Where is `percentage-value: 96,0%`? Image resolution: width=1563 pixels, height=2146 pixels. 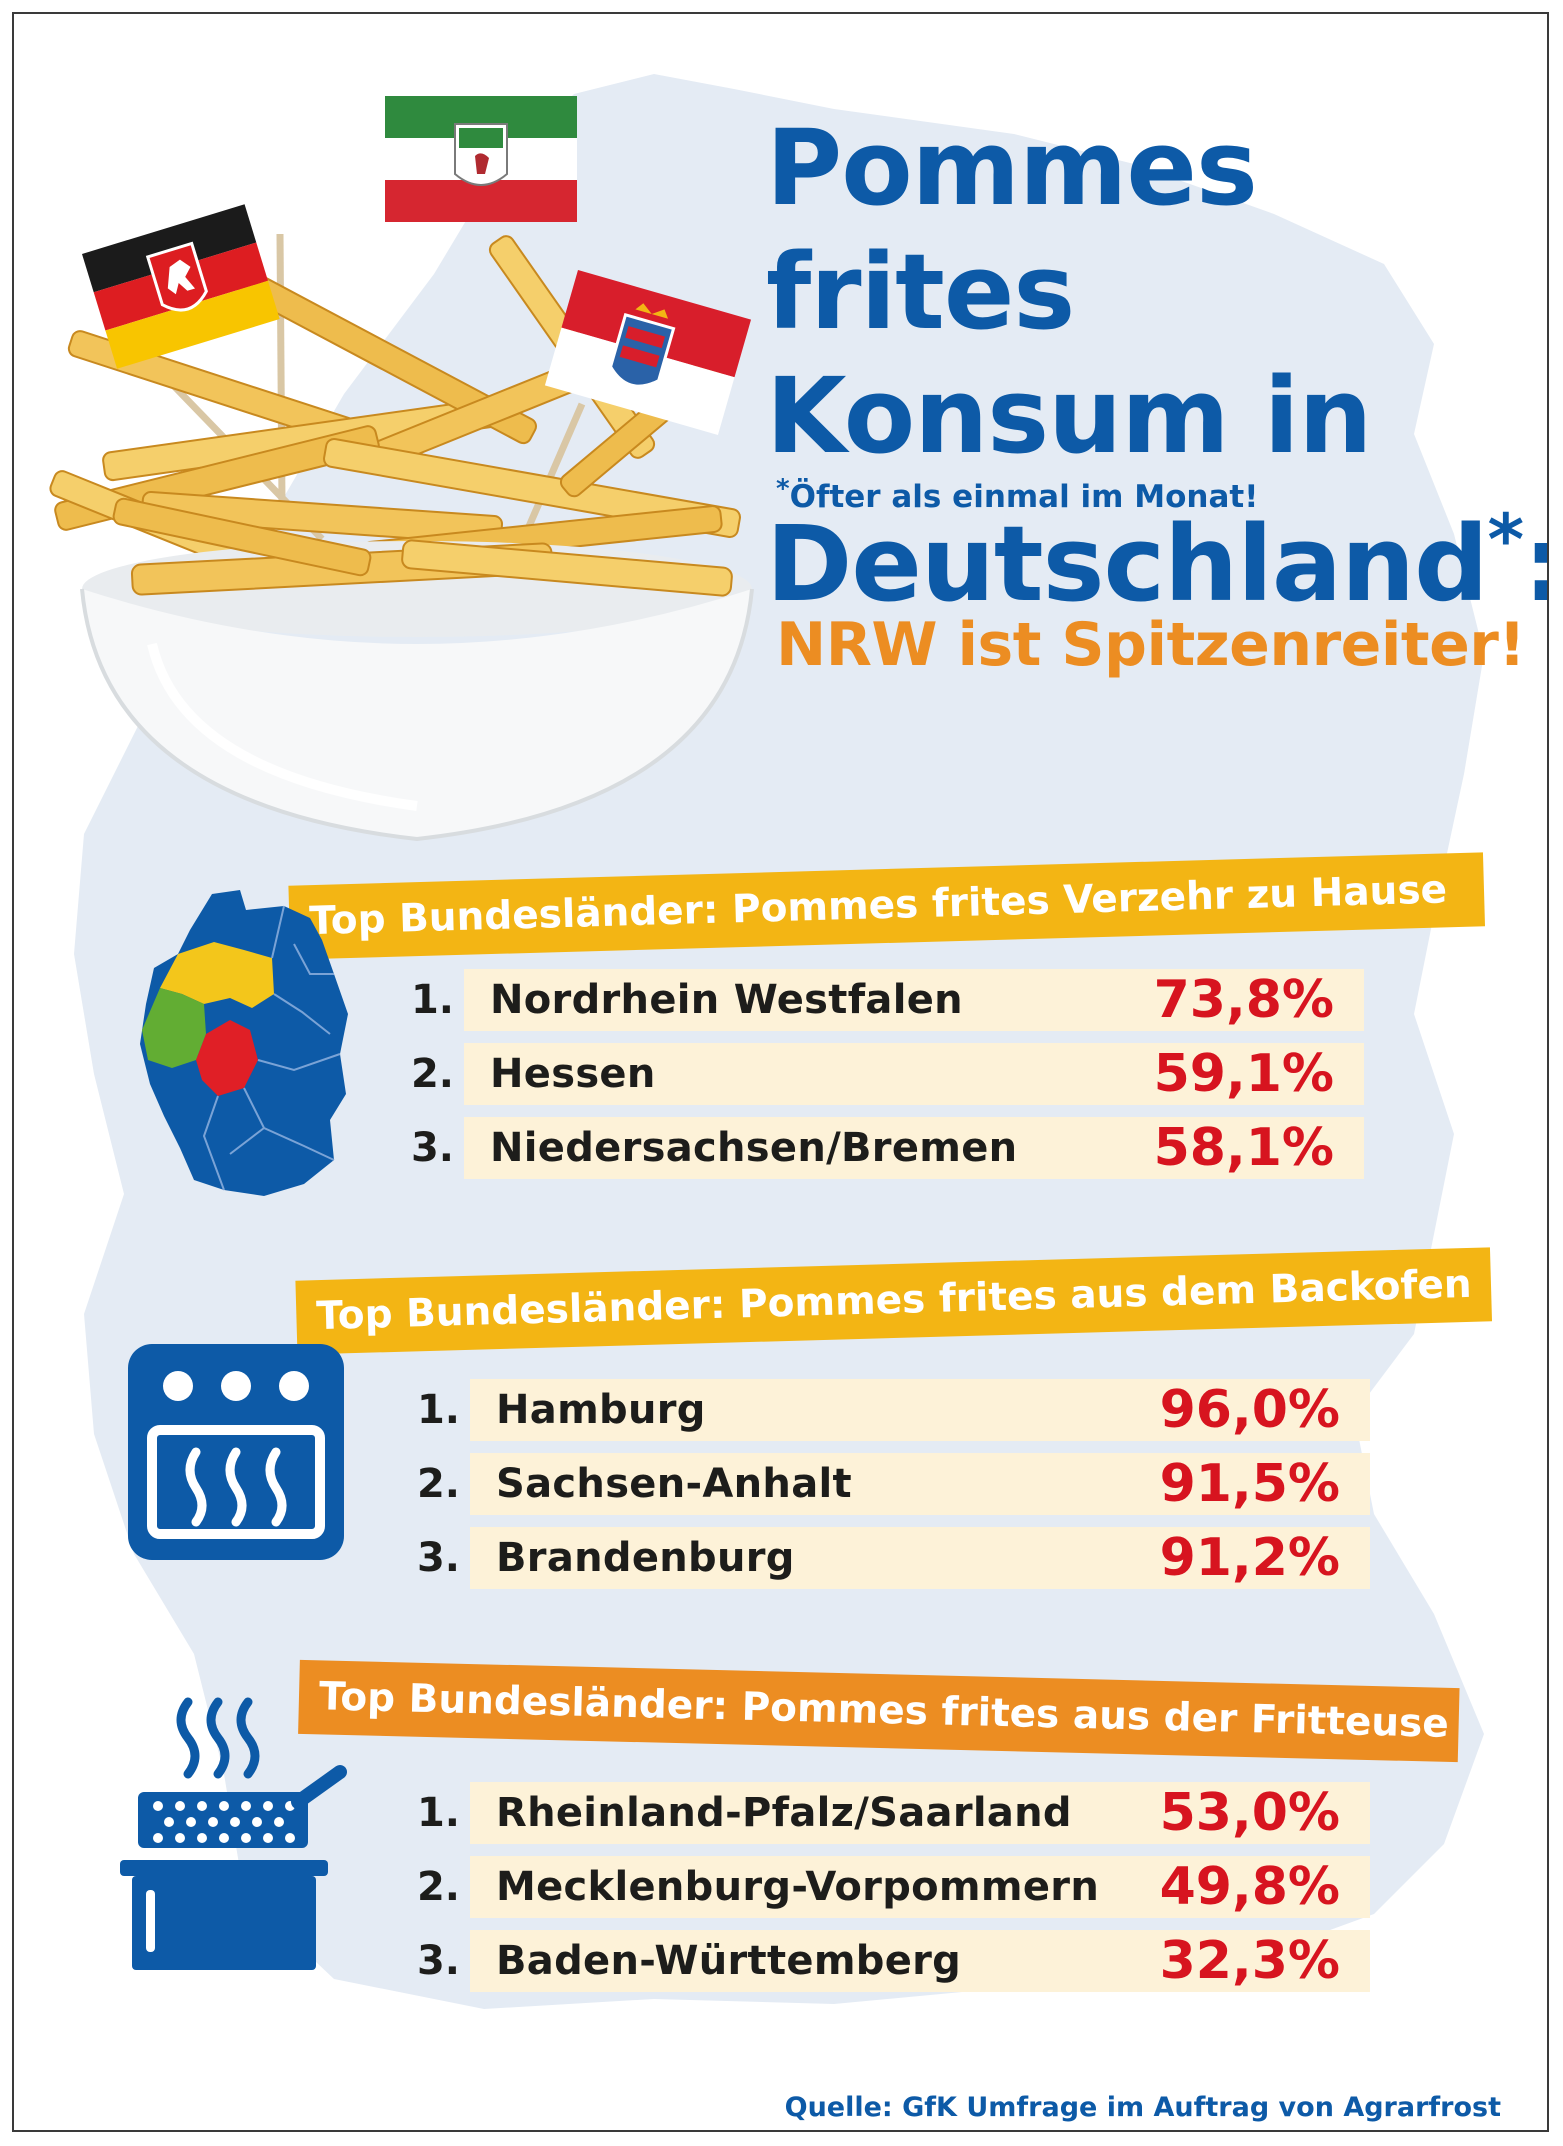 percentage-value: 96,0% is located at coordinates (1249, 1410).